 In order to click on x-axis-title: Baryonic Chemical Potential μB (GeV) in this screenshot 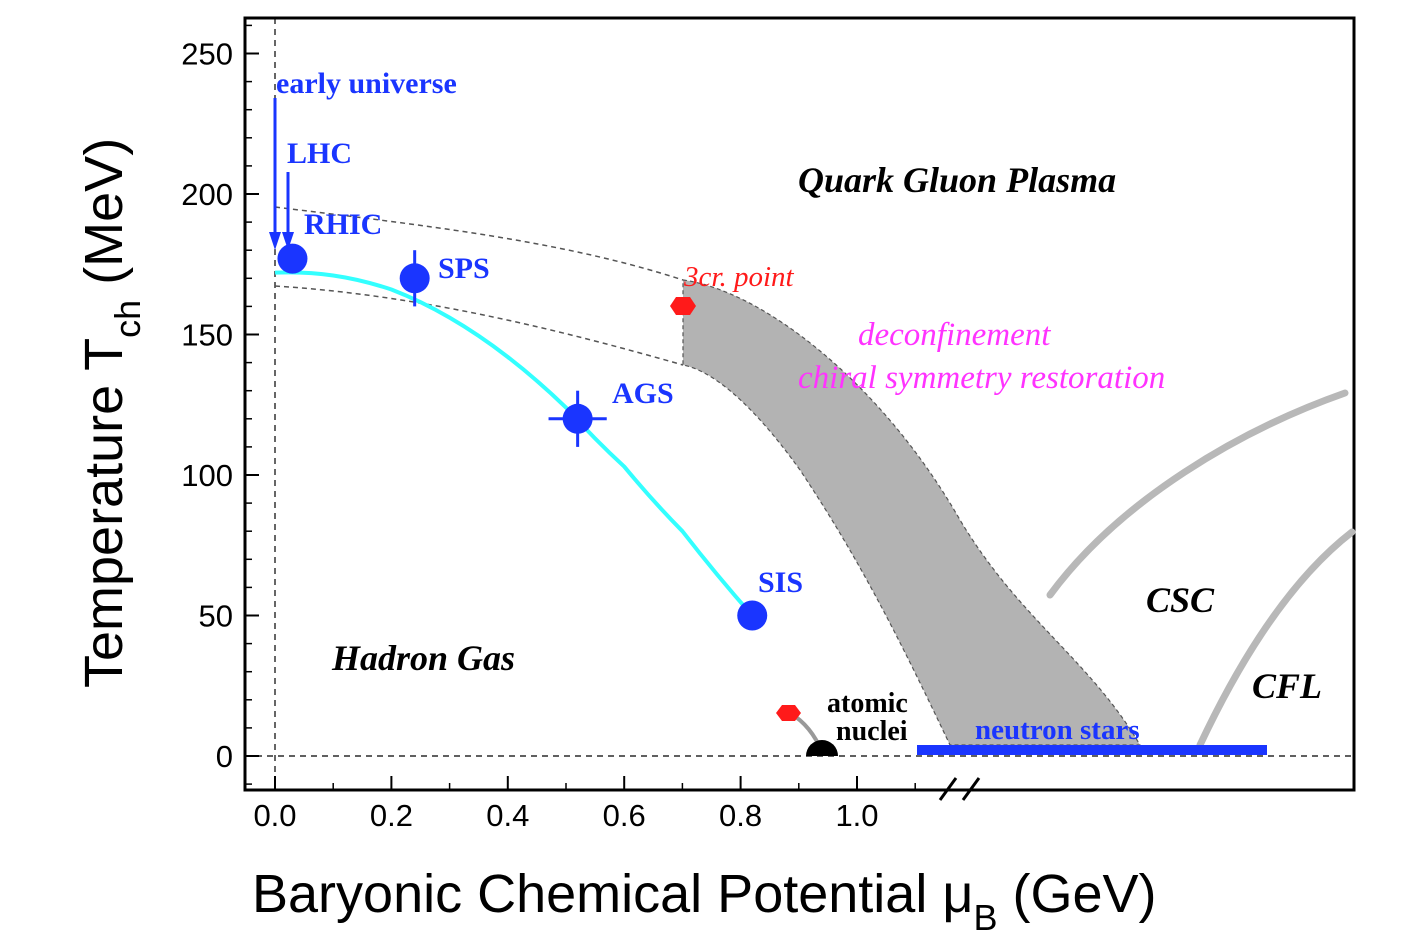, I will do `click(704, 901)`.